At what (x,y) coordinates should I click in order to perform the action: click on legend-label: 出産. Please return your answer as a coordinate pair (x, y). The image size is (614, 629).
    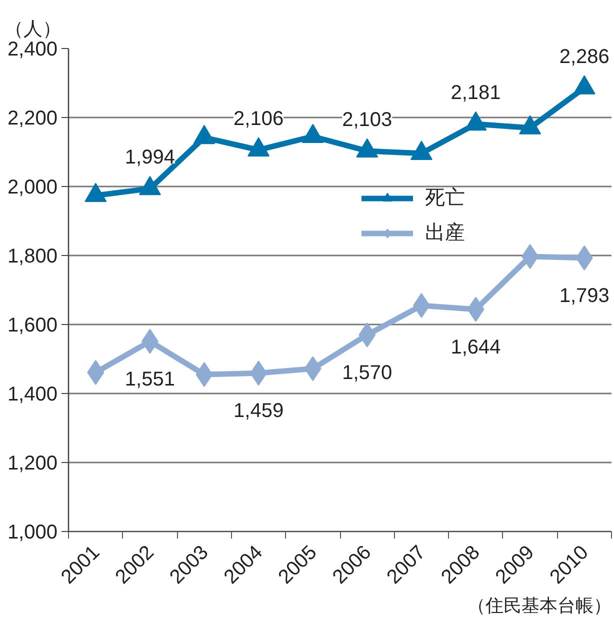
    Looking at the image, I should click on (445, 233).